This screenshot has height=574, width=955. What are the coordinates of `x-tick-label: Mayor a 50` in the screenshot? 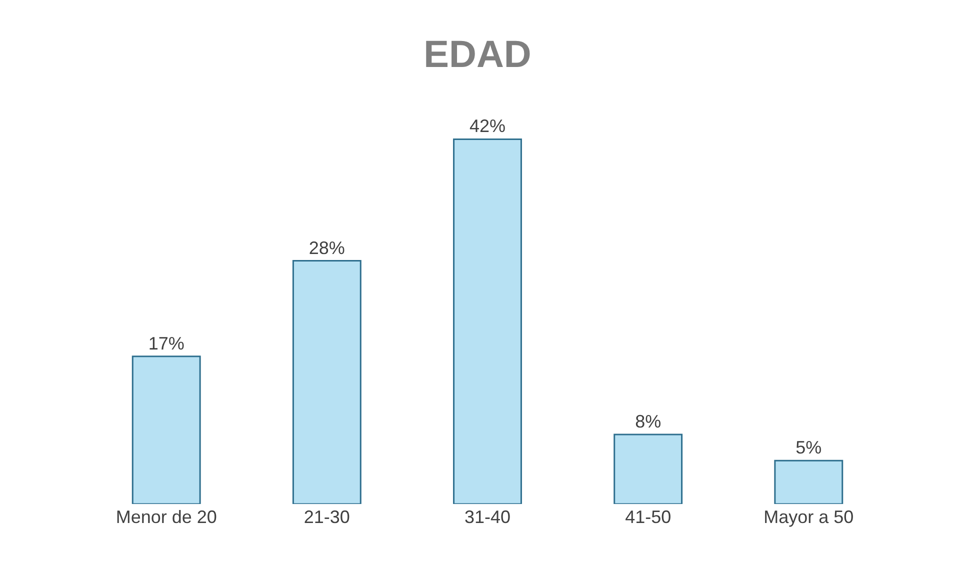 It's located at (809, 517).